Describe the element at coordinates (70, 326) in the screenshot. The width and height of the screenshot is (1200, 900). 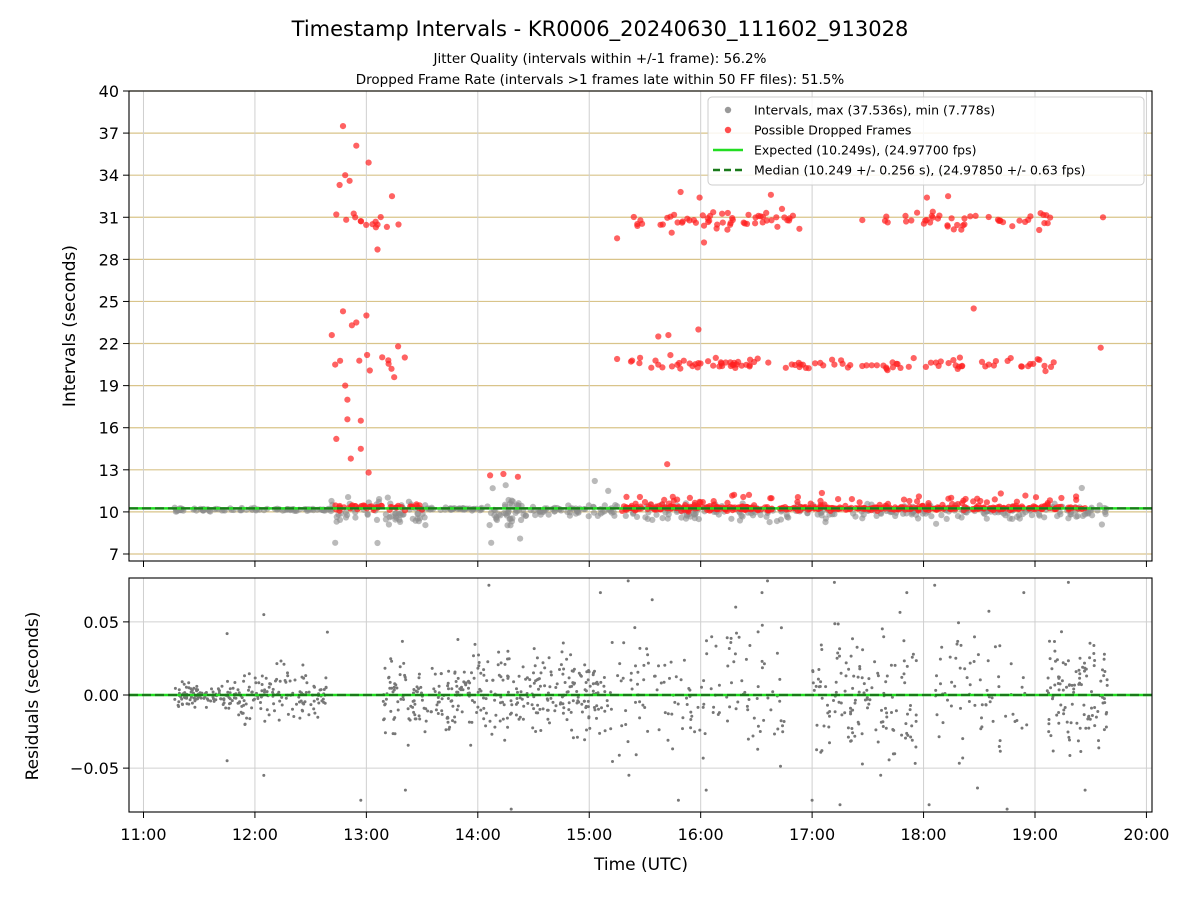
I see `top-y-axis-label: Intervals (seconds)` at that location.